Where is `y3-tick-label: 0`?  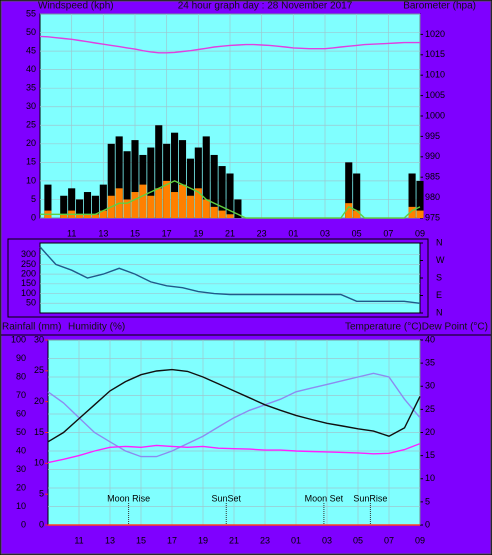
y3-tick-label: 0 is located at coordinates (41, 524).